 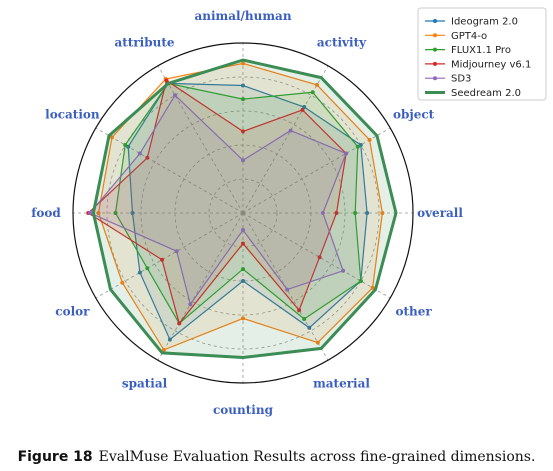 What do you see at coordinates (413, 312) in the screenshot?
I see `category-label-12: other` at bounding box center [413, 312].